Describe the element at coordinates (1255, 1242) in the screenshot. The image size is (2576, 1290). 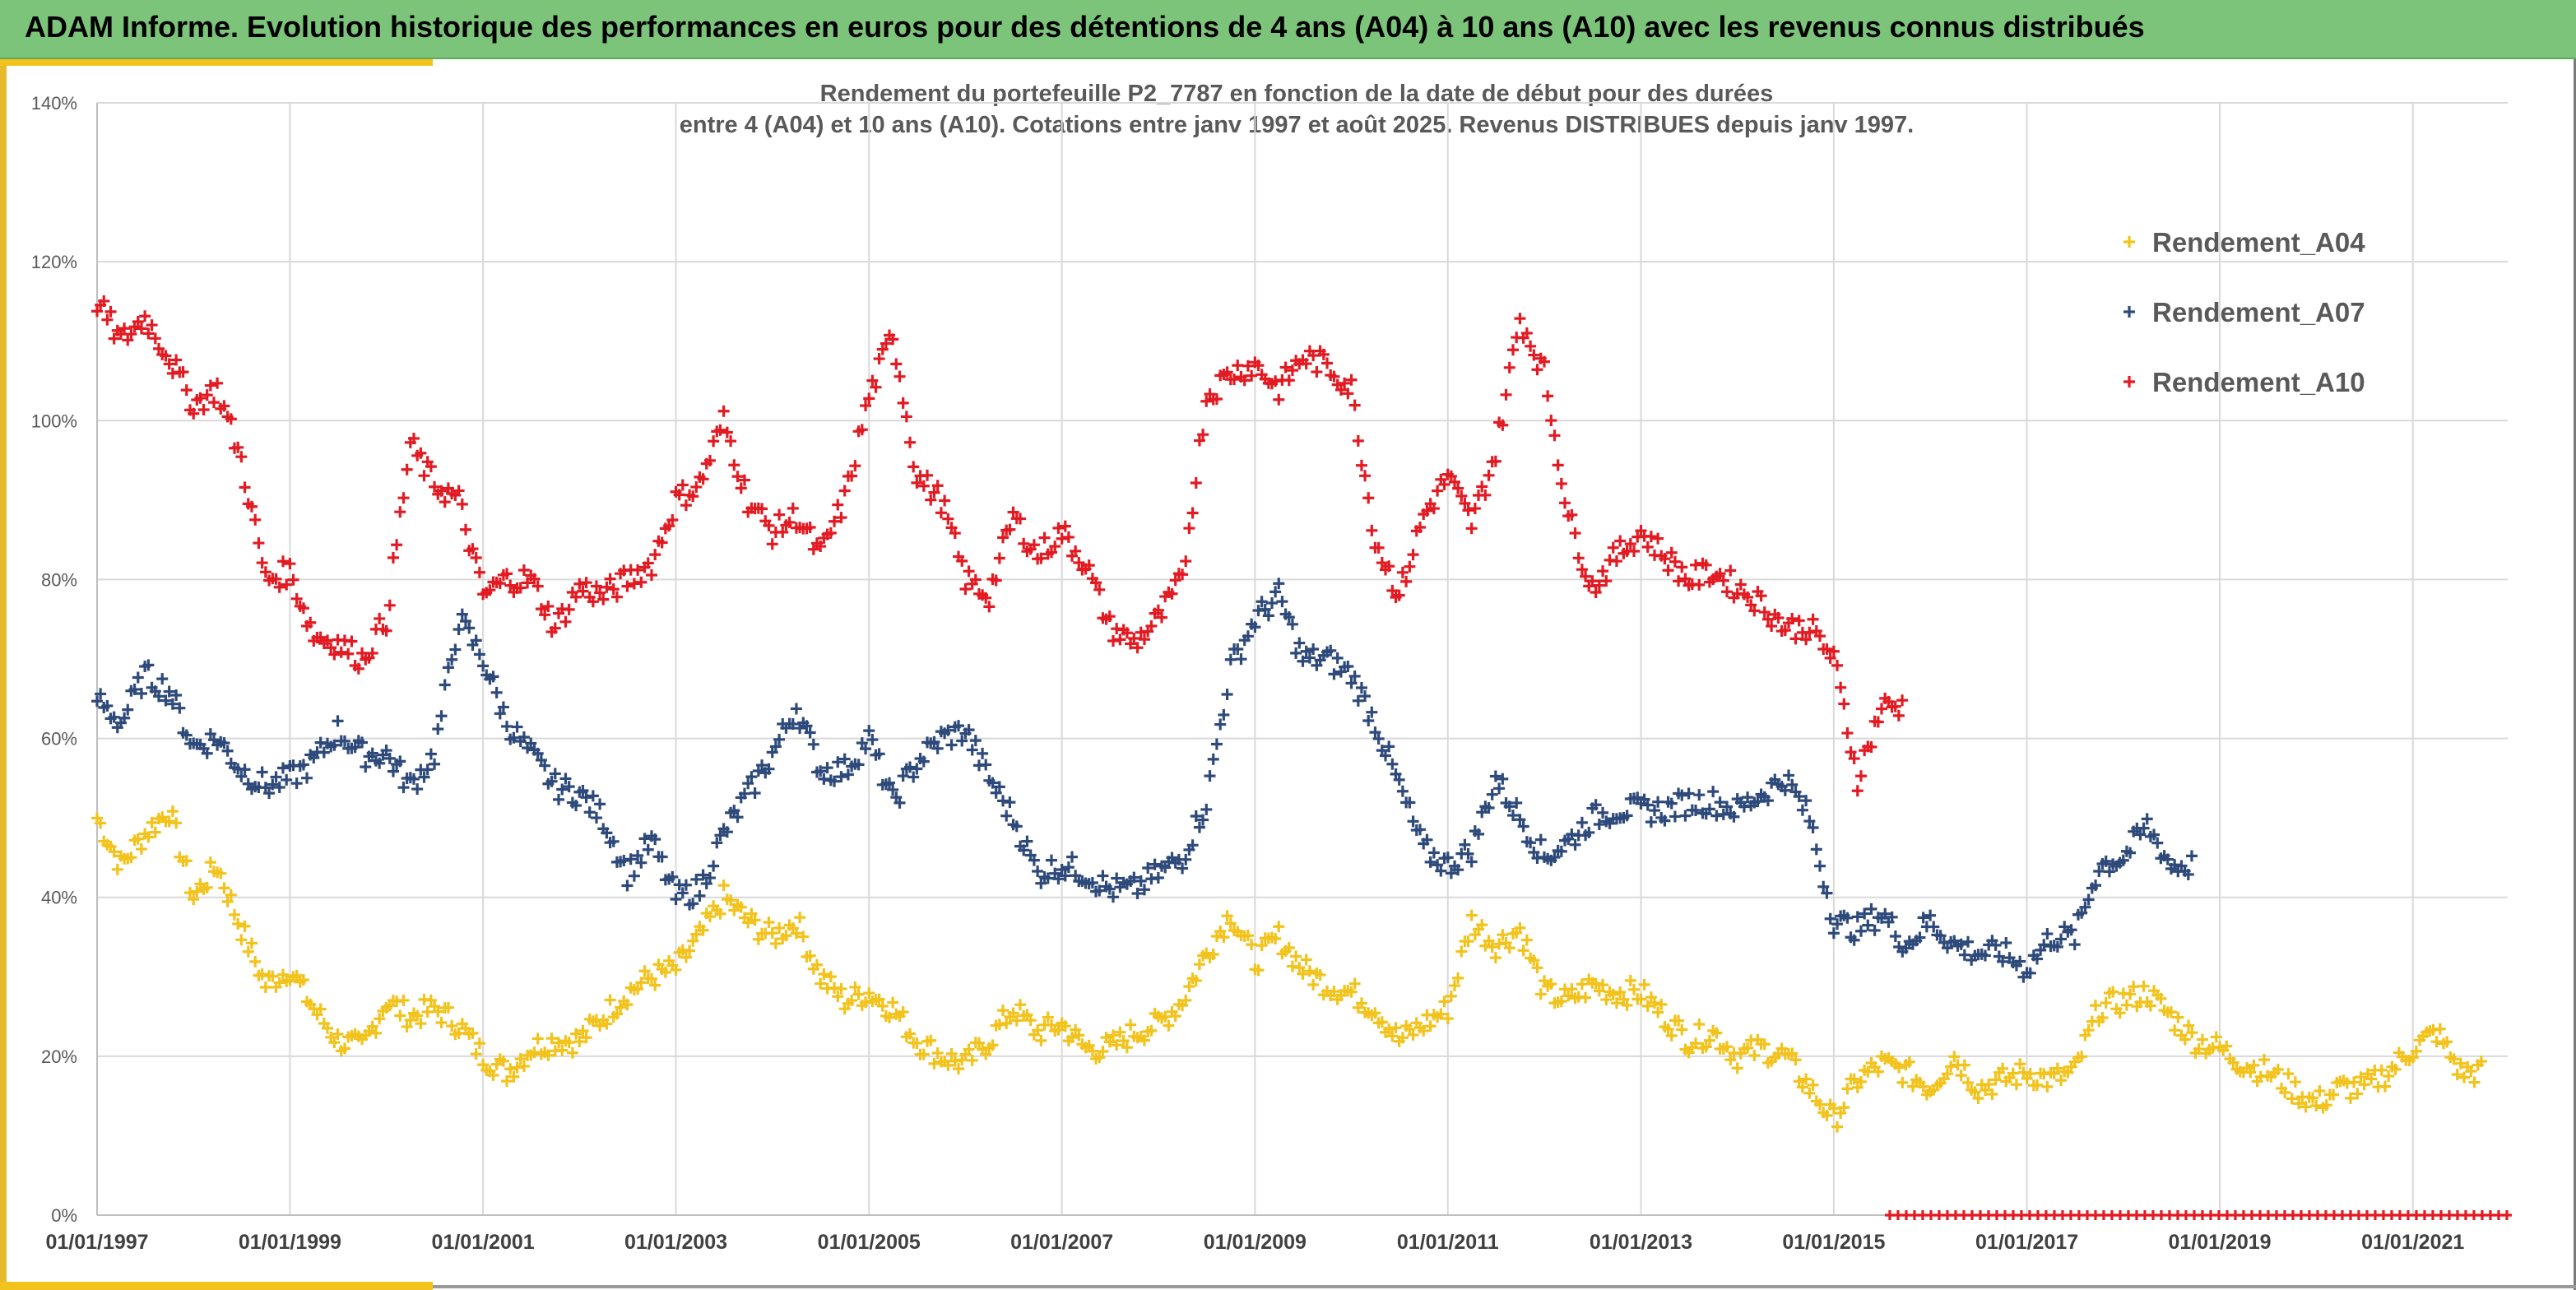
I see `x-tick-label: 01/01/2009` at that location.